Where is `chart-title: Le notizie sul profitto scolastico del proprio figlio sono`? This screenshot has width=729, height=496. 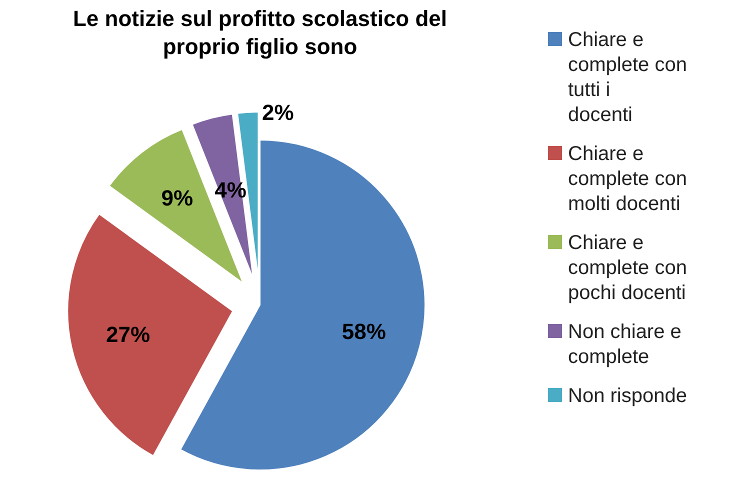 chart-title: Le notizie sul profitto scolastico del proprio figlio sono is located at coordinates (260, 32).